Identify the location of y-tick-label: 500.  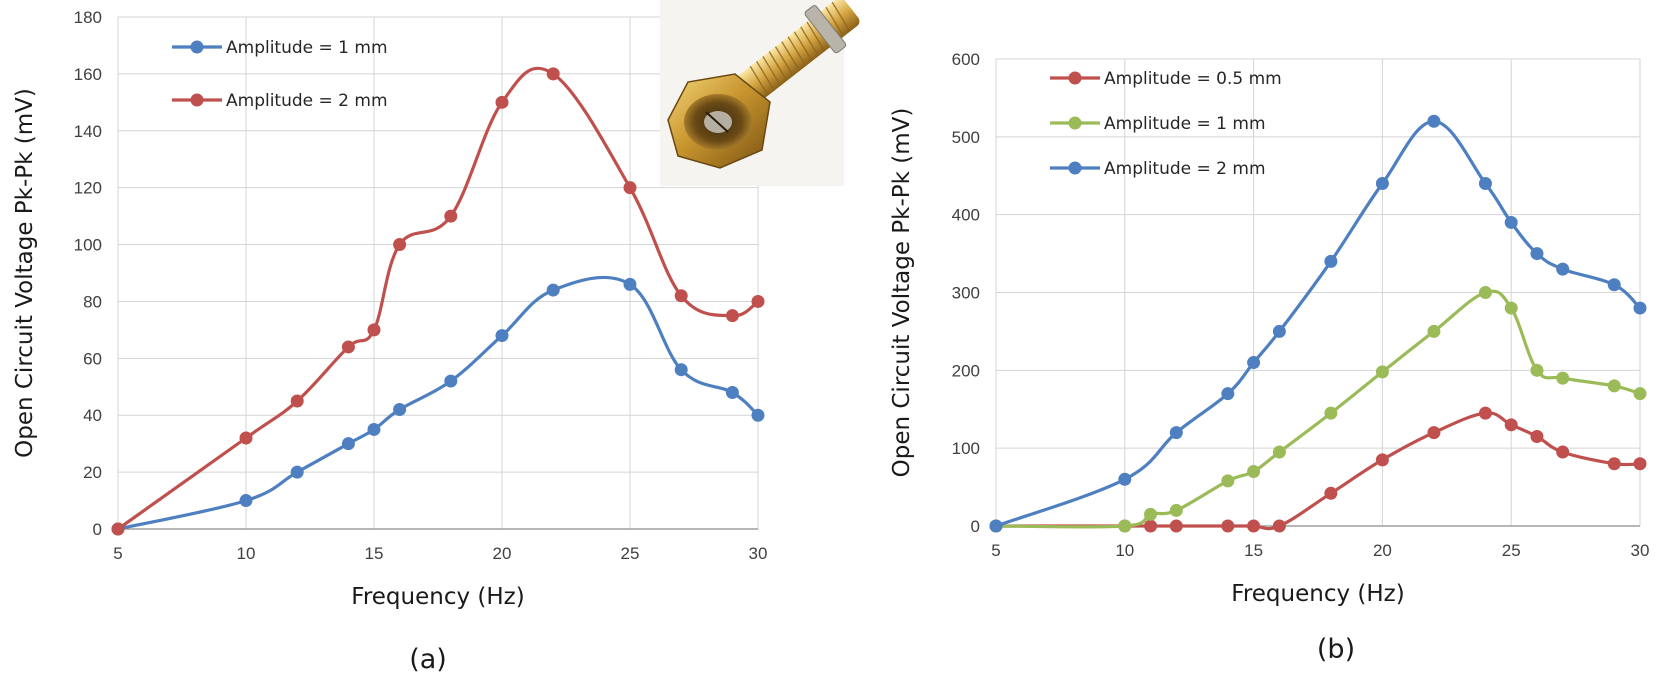
(966, 137).